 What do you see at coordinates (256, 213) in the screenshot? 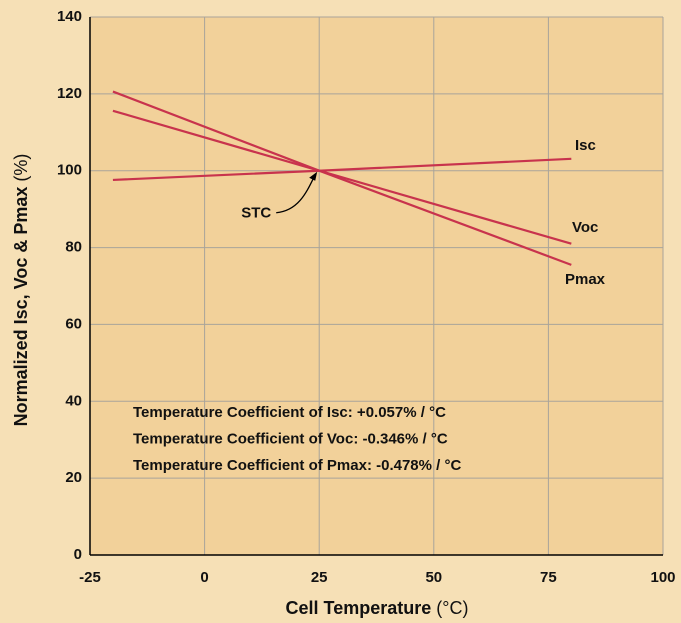
I see `point-annotation: STC` at bounding box center [256, 213].